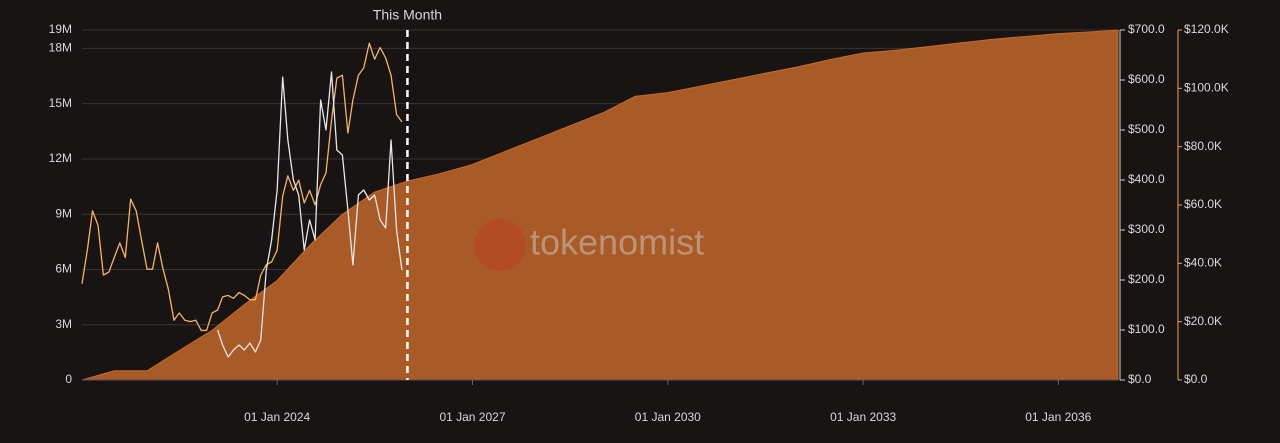  Describe the element at coordinates (1146, 179) in the screenshot. I see `y2-tick-label: $400.0` at that location.